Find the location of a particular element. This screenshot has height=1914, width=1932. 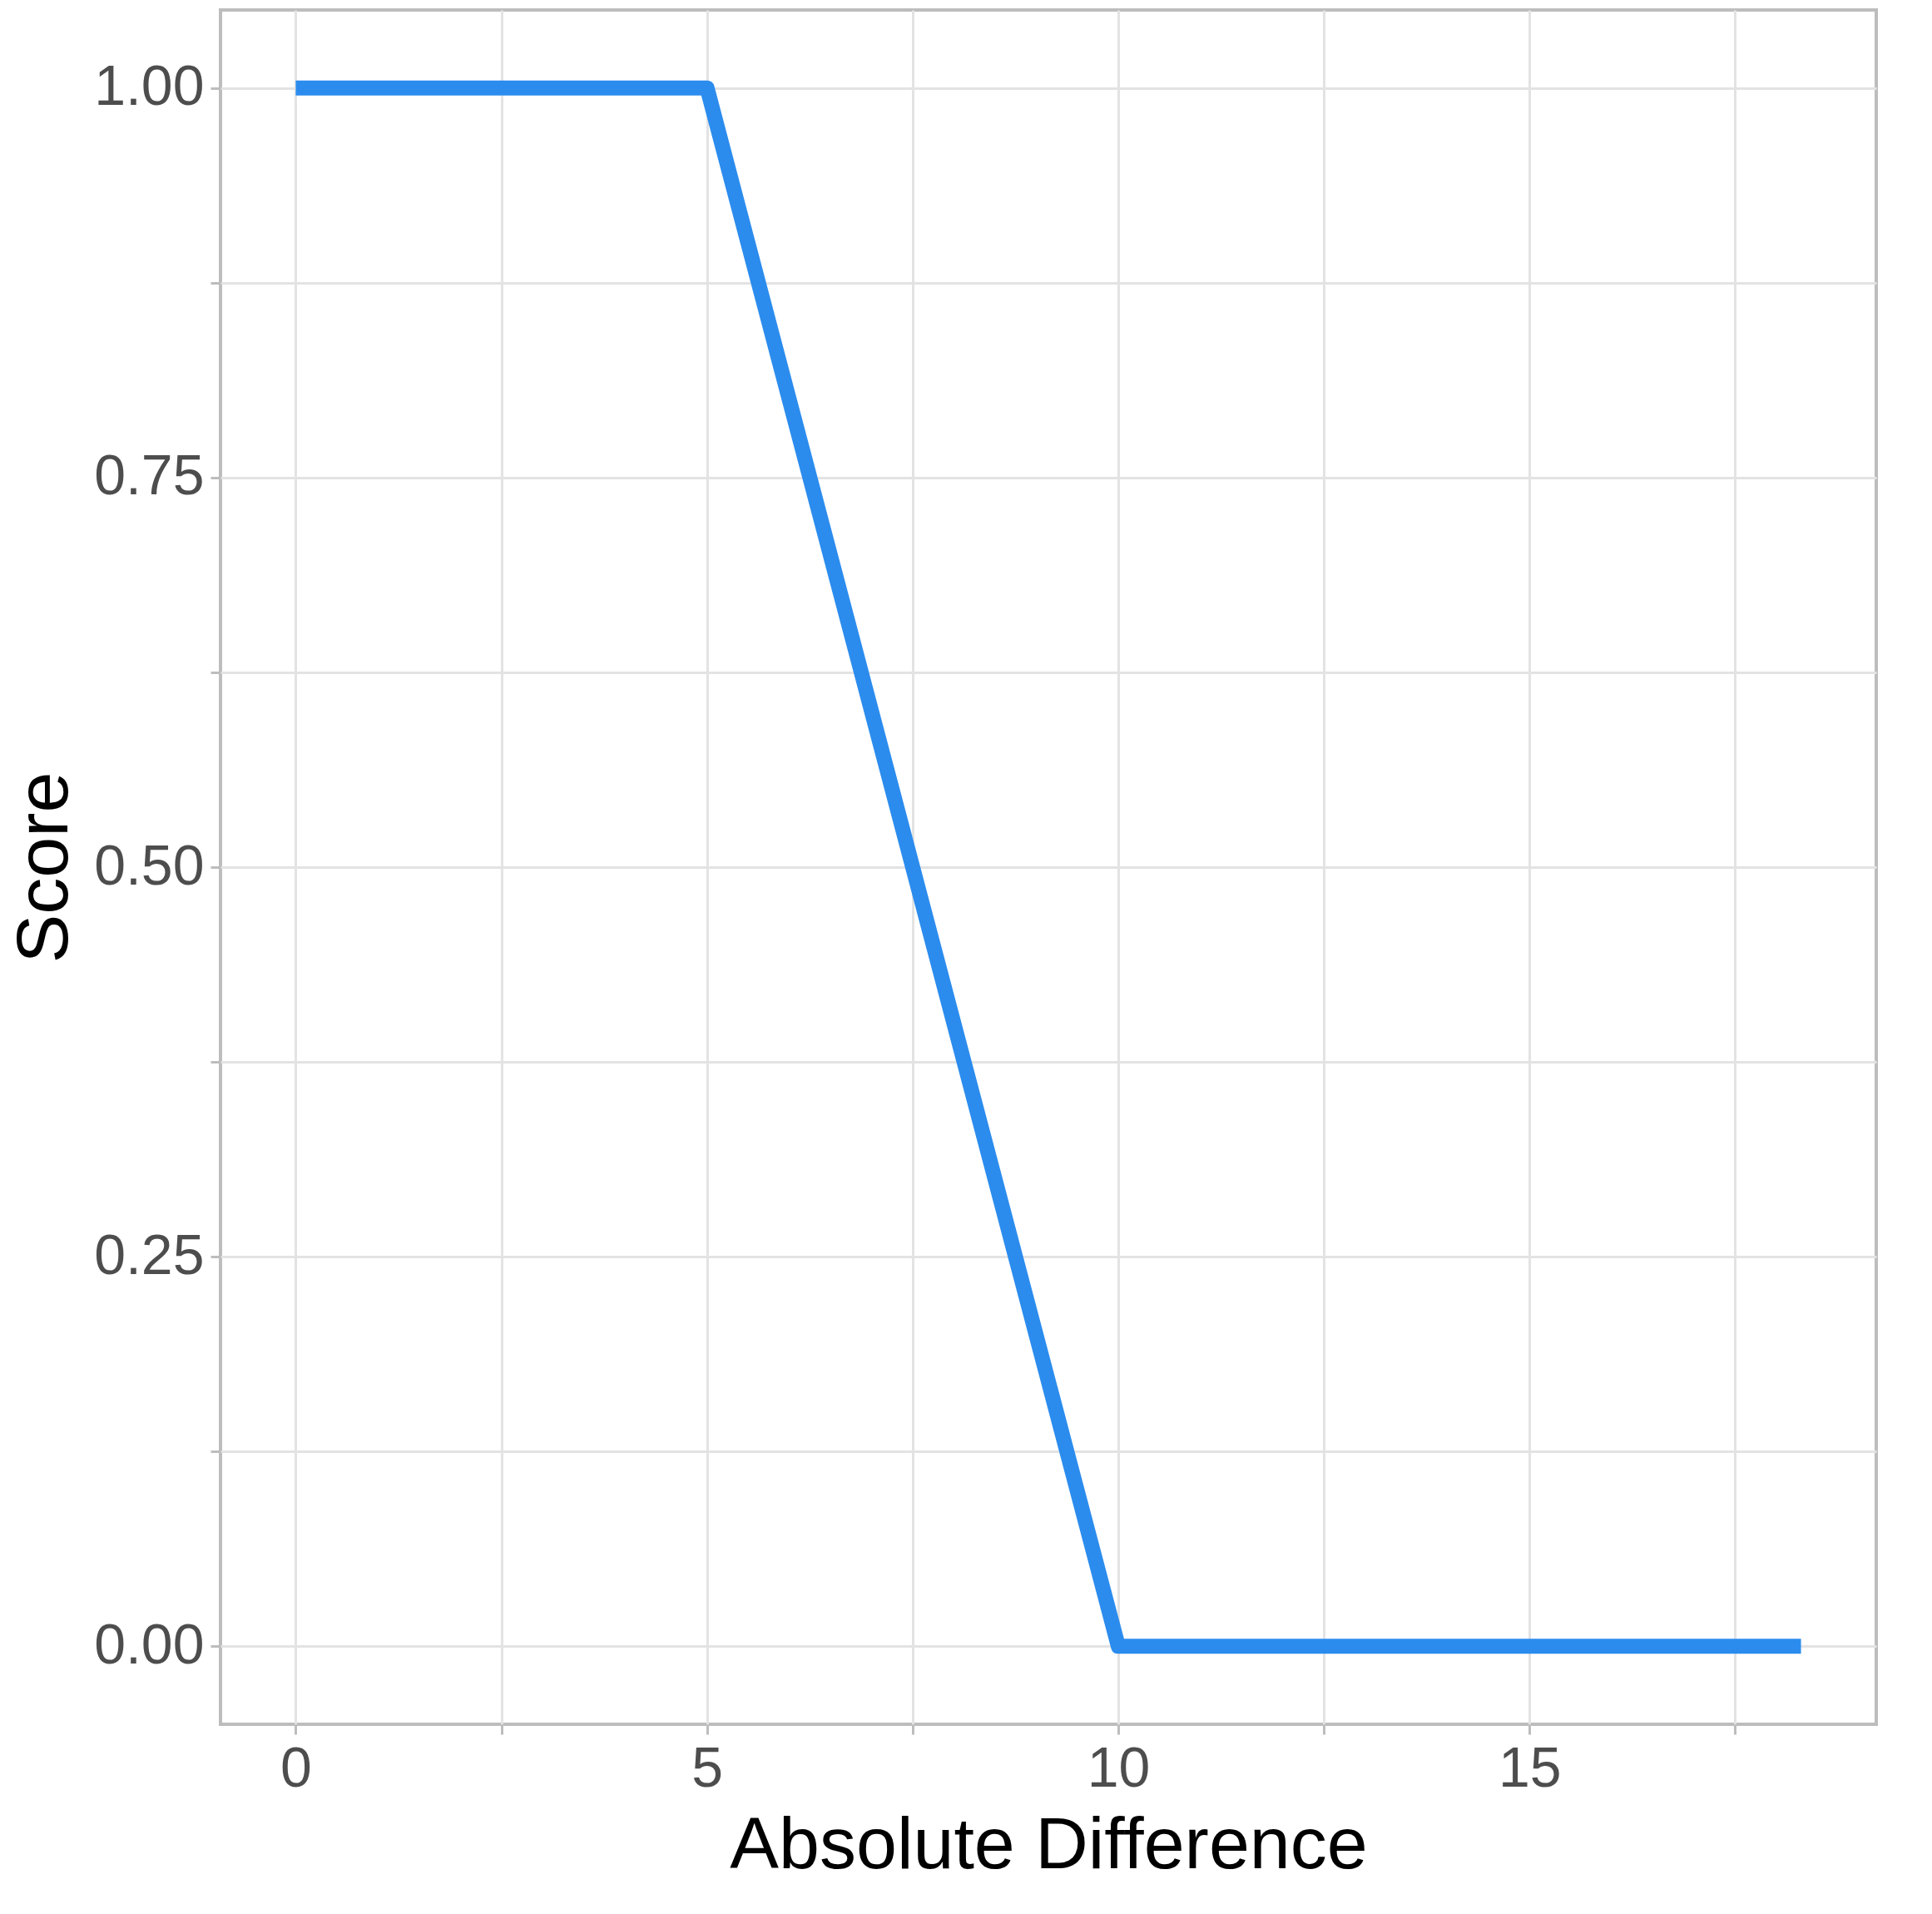

text: 0.00 is located at coordinates (149, 1643).